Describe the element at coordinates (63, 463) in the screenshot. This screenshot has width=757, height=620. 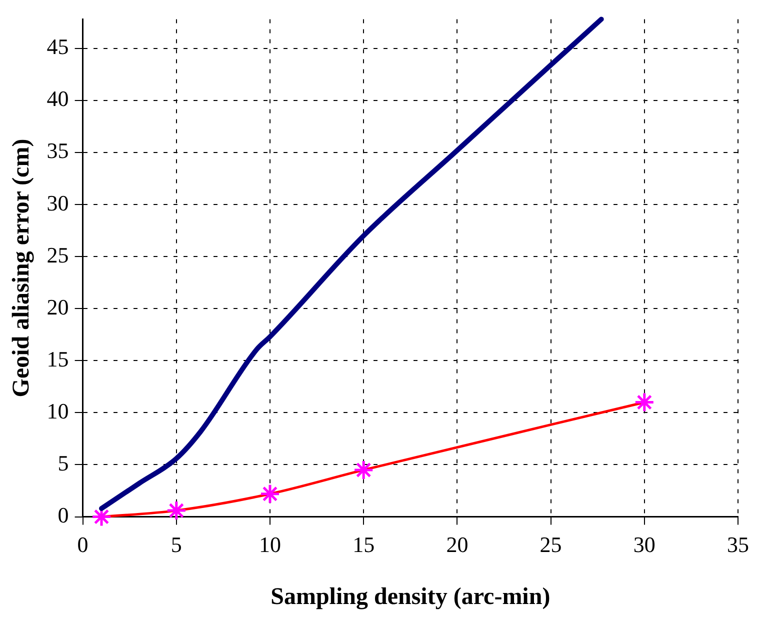
I see `y-tick-label: 5` at that location.